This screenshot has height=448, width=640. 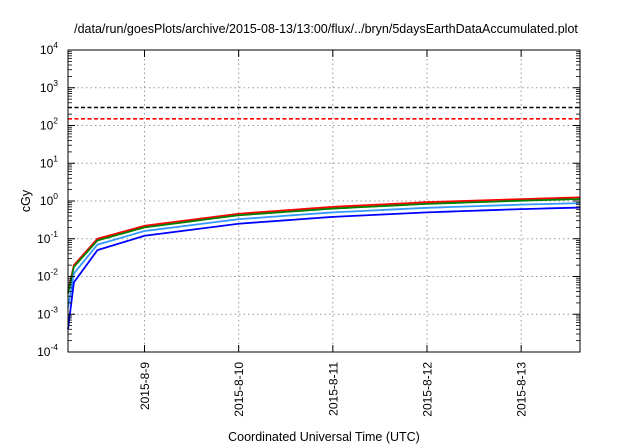 What do you see at coordinates (49, 161) in the screenshot?
I see `y-tick-label: 10¹` at bounding box center [49, 161].